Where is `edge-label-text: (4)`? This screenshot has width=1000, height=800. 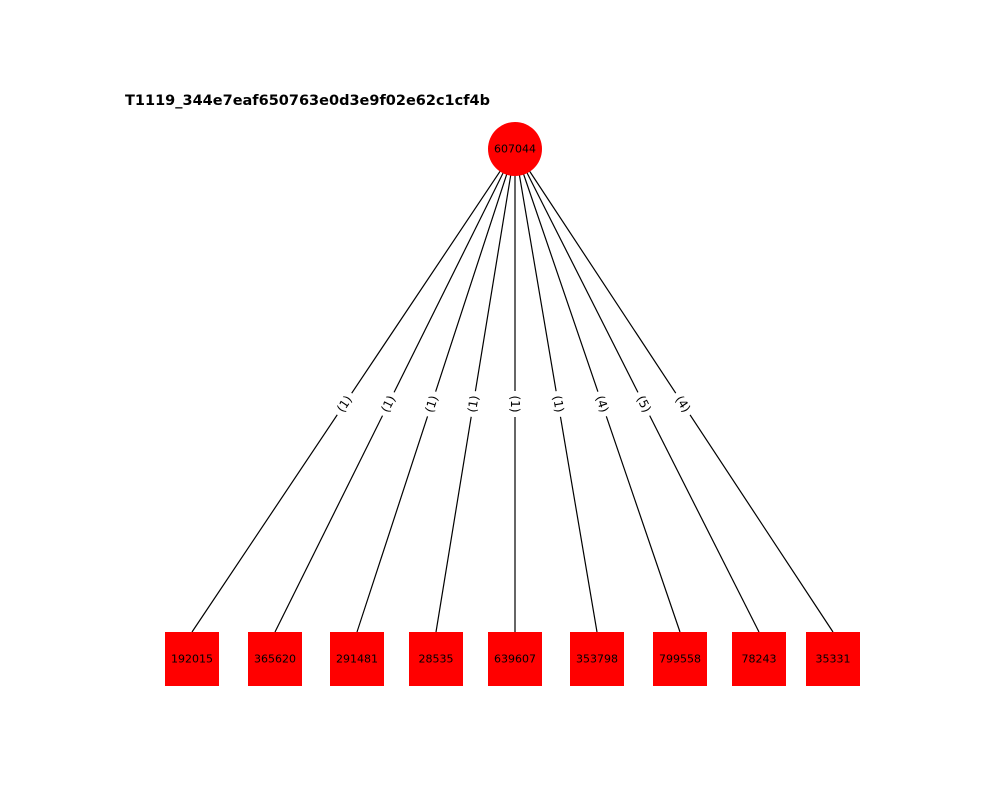
edge-label-text: (4) is located at coordinates (602, 404).